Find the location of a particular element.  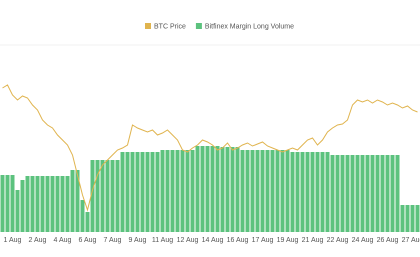

x-tick-label: 14 Aug is located at coordinates (213, 240).